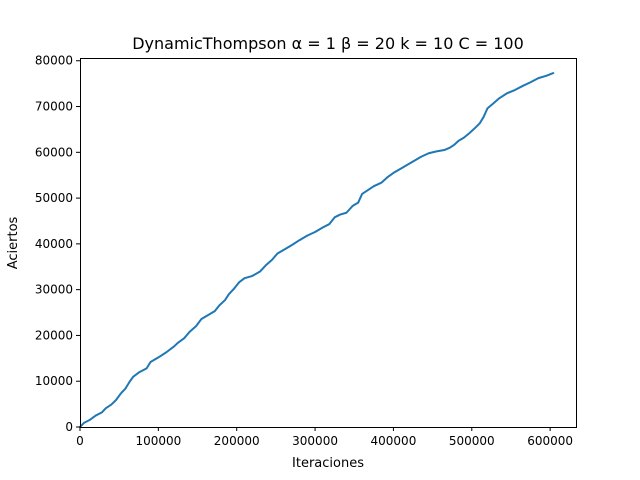  What do you see at coordinates (54, 335) in the screenshot?
I see `y-tick-label: 20000` at bounding box center [54, 335].